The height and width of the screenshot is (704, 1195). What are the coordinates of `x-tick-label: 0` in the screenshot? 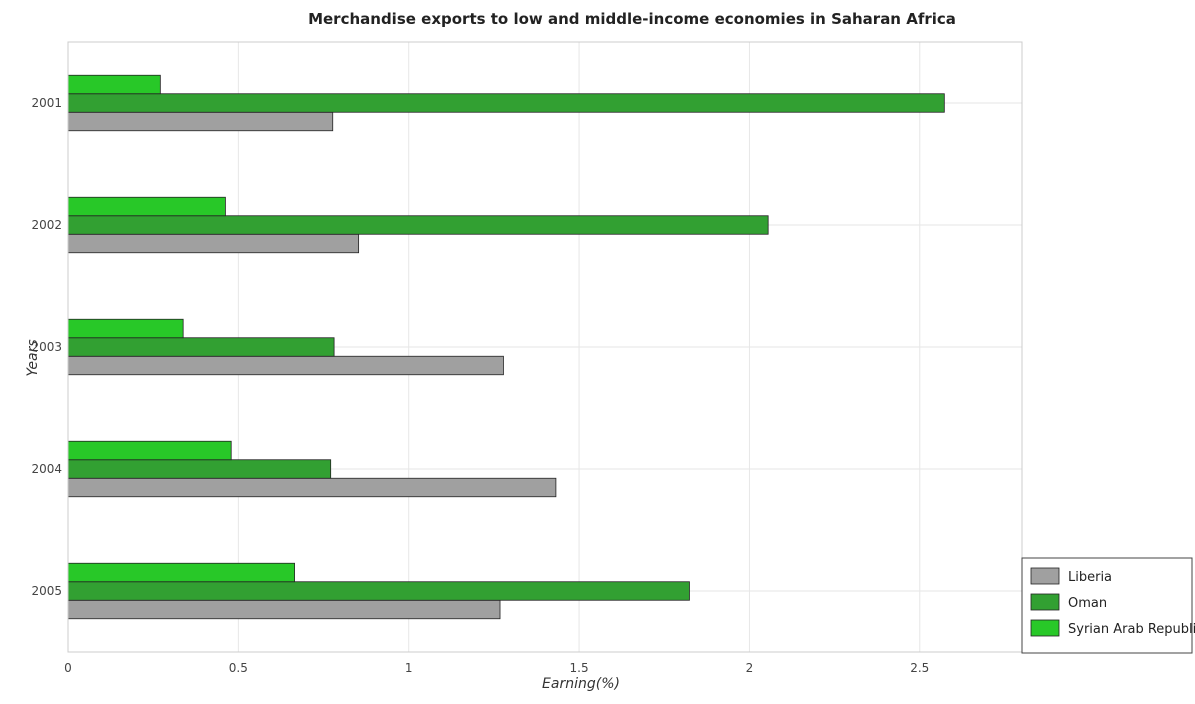 It's located at (68, 668).